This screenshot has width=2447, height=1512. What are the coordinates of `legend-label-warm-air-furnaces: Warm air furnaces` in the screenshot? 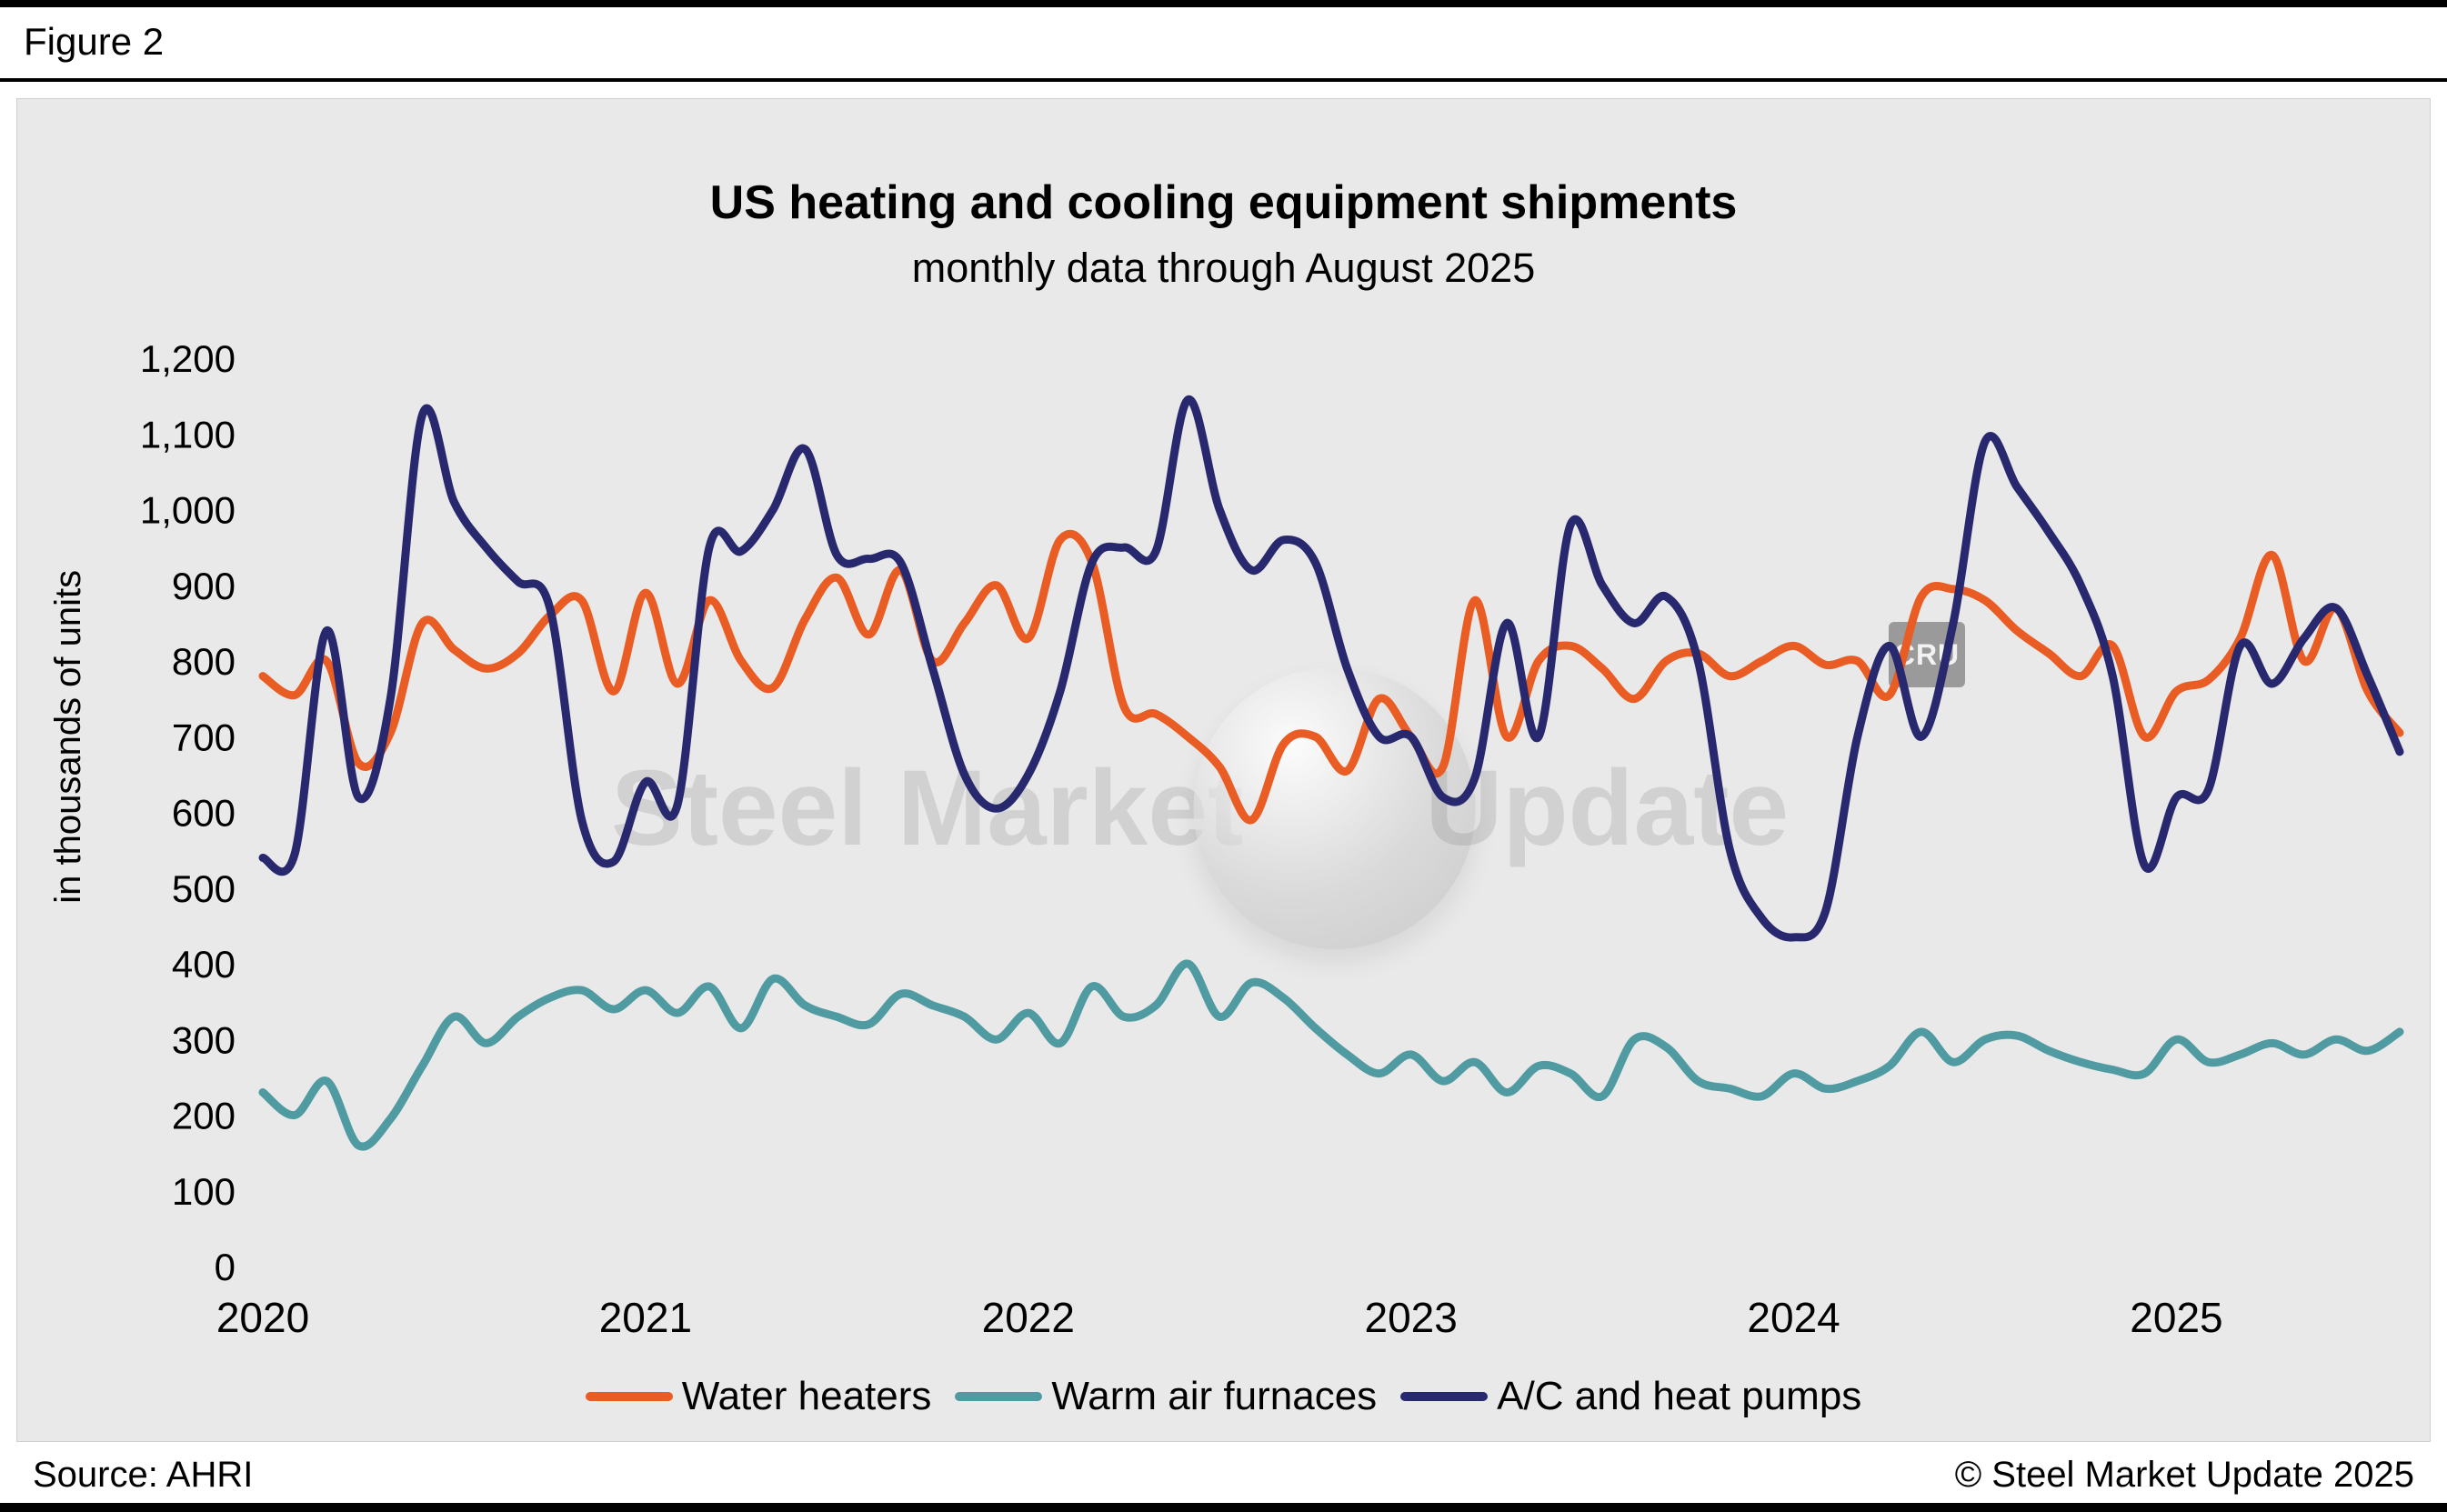 It's located at (1214, 1396).